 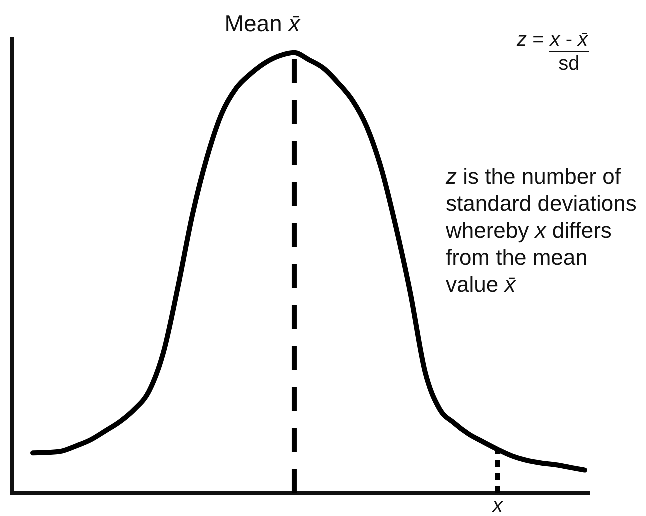 What do you see at coordinates (498, 505) in the screenshot?
I see `annotation: x` at bounding box center [498, 505].